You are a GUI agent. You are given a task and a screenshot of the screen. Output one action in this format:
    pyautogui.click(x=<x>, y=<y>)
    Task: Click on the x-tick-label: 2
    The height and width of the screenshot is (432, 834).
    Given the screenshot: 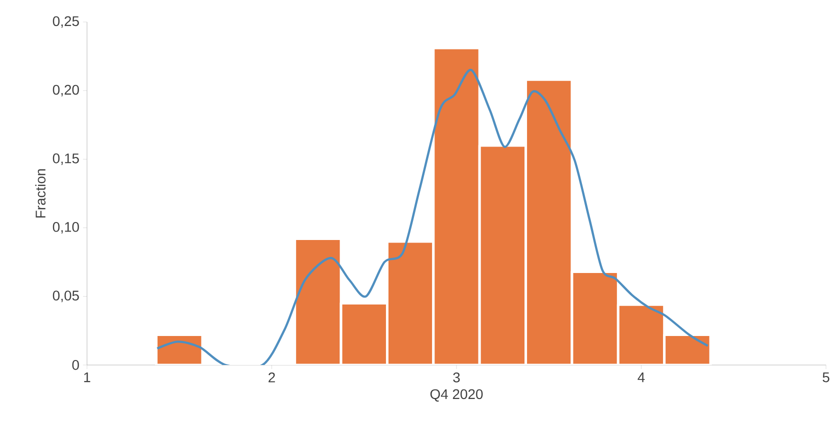 What is the action you would take?
    pyautogui.click(x=271, y=377)
    